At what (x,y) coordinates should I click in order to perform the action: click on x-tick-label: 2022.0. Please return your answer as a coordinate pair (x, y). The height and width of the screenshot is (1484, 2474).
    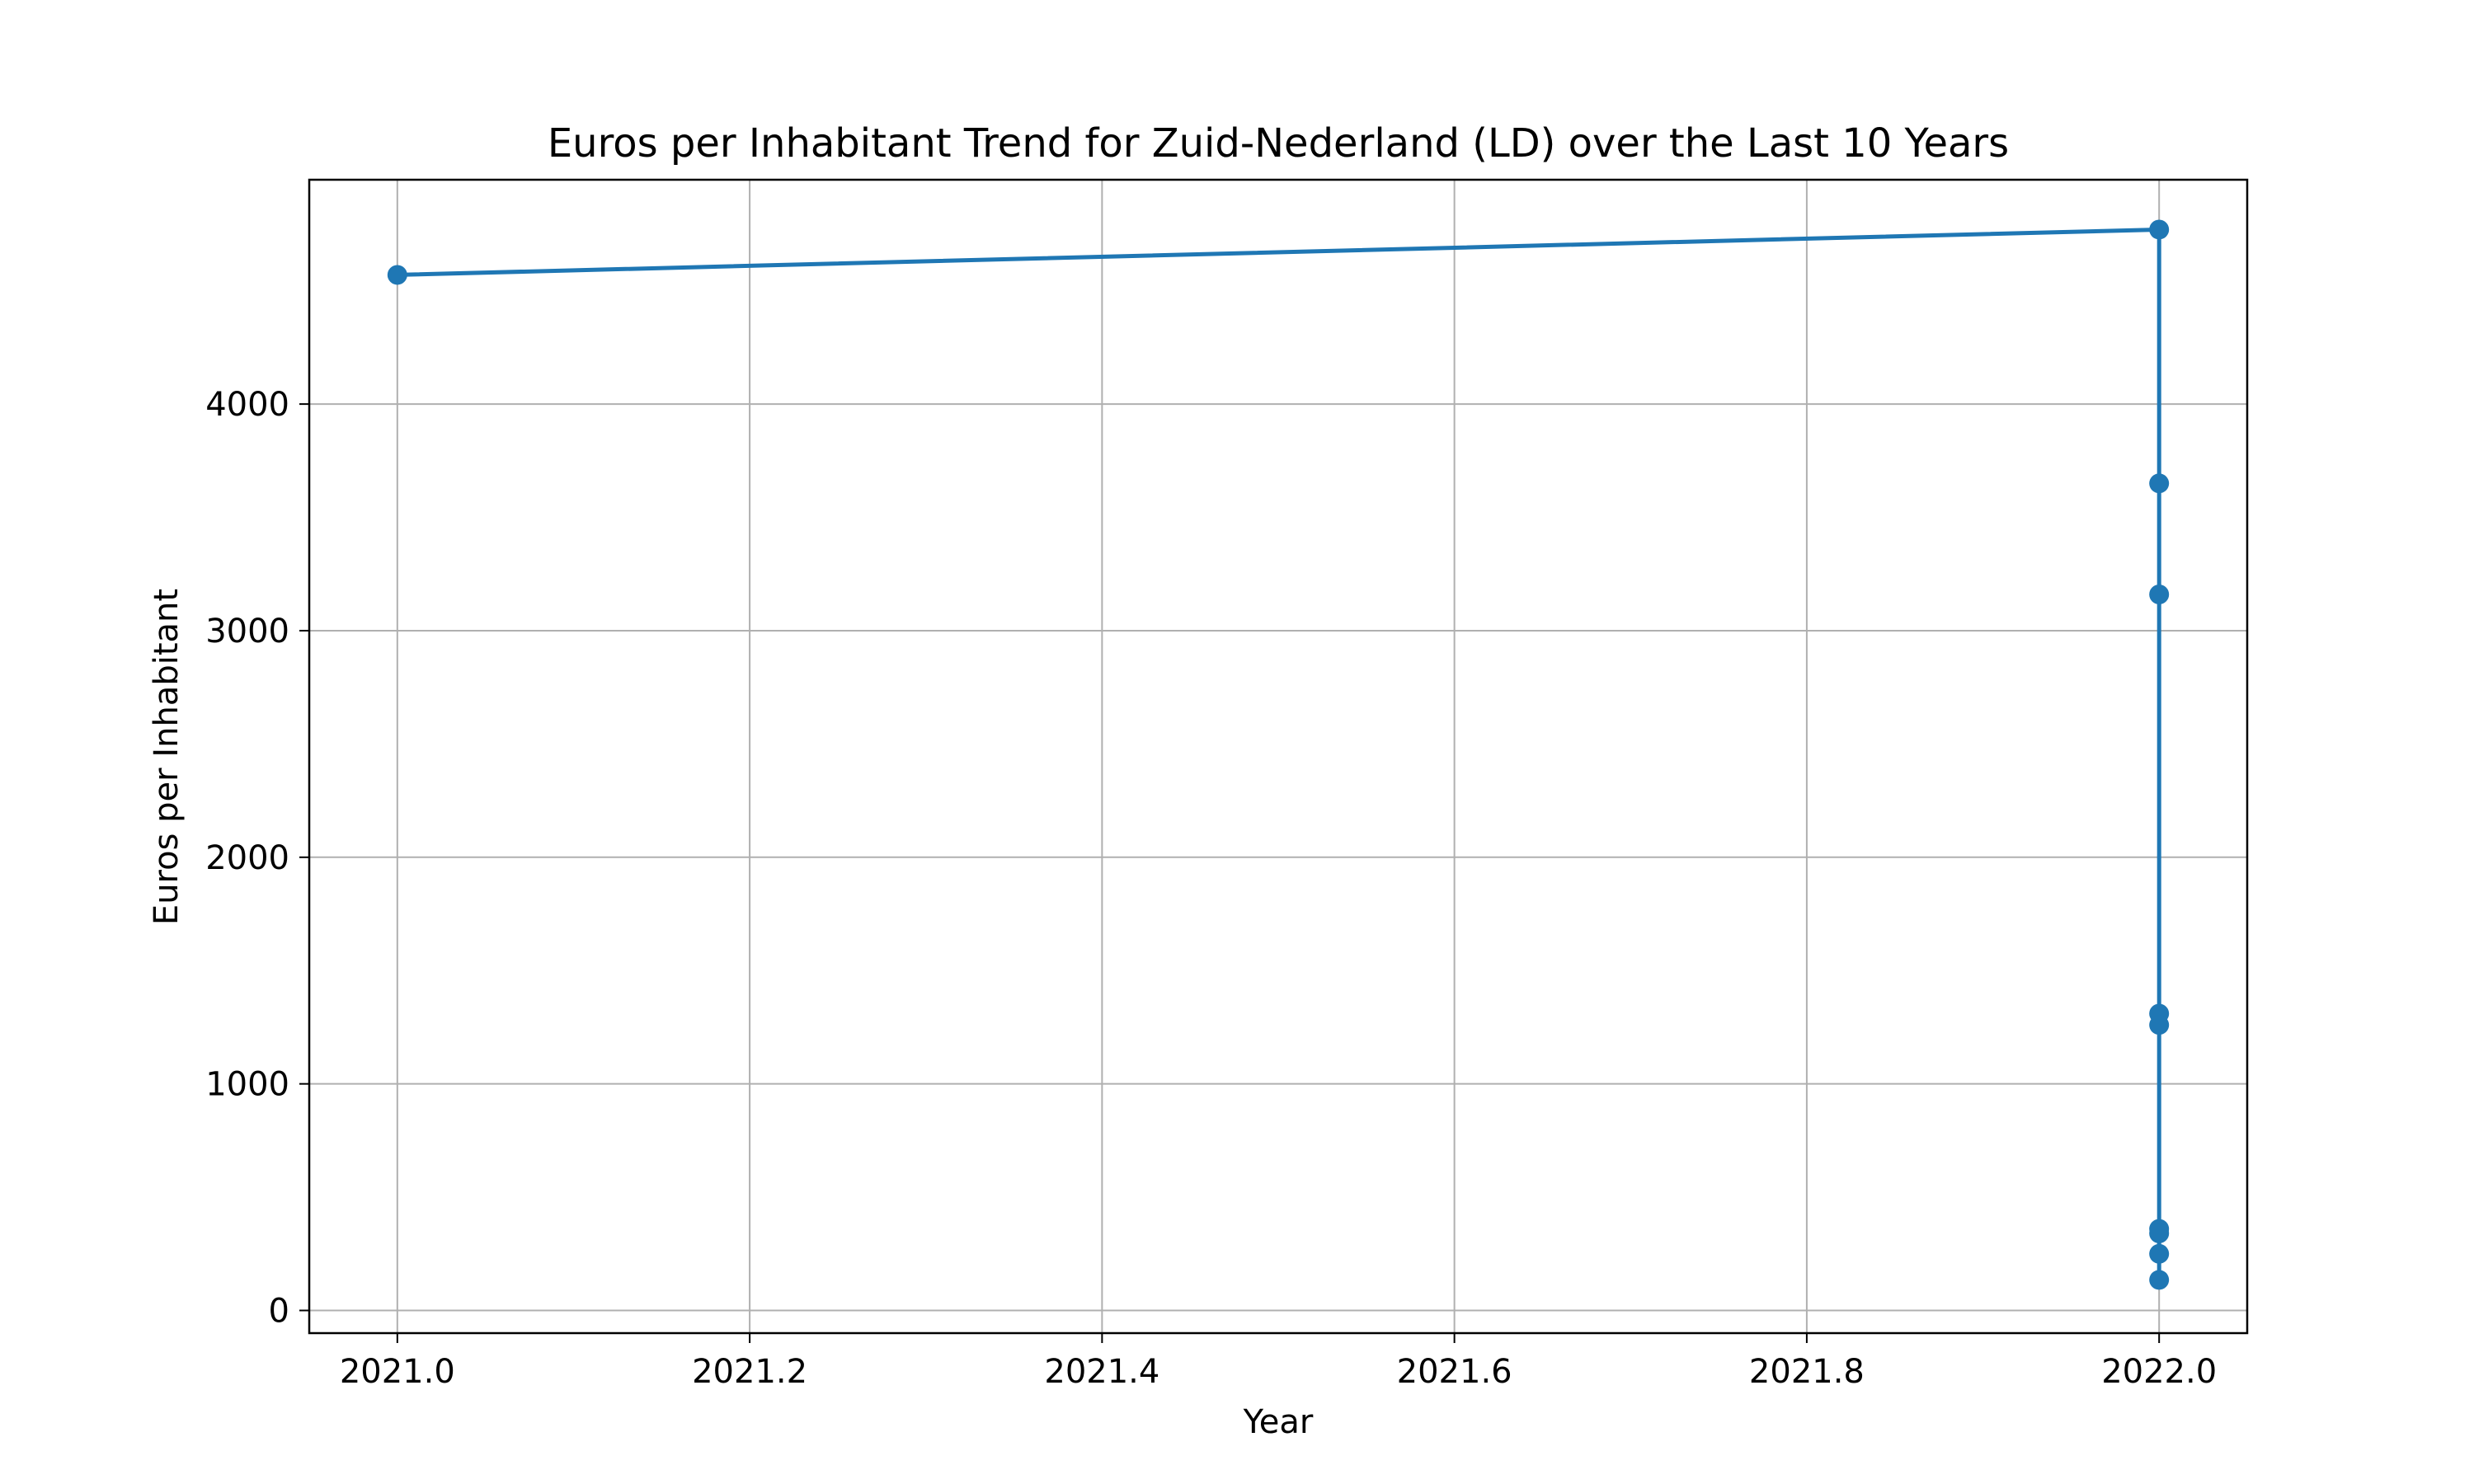
    Looking at the image, I should click on (2159, 1372).